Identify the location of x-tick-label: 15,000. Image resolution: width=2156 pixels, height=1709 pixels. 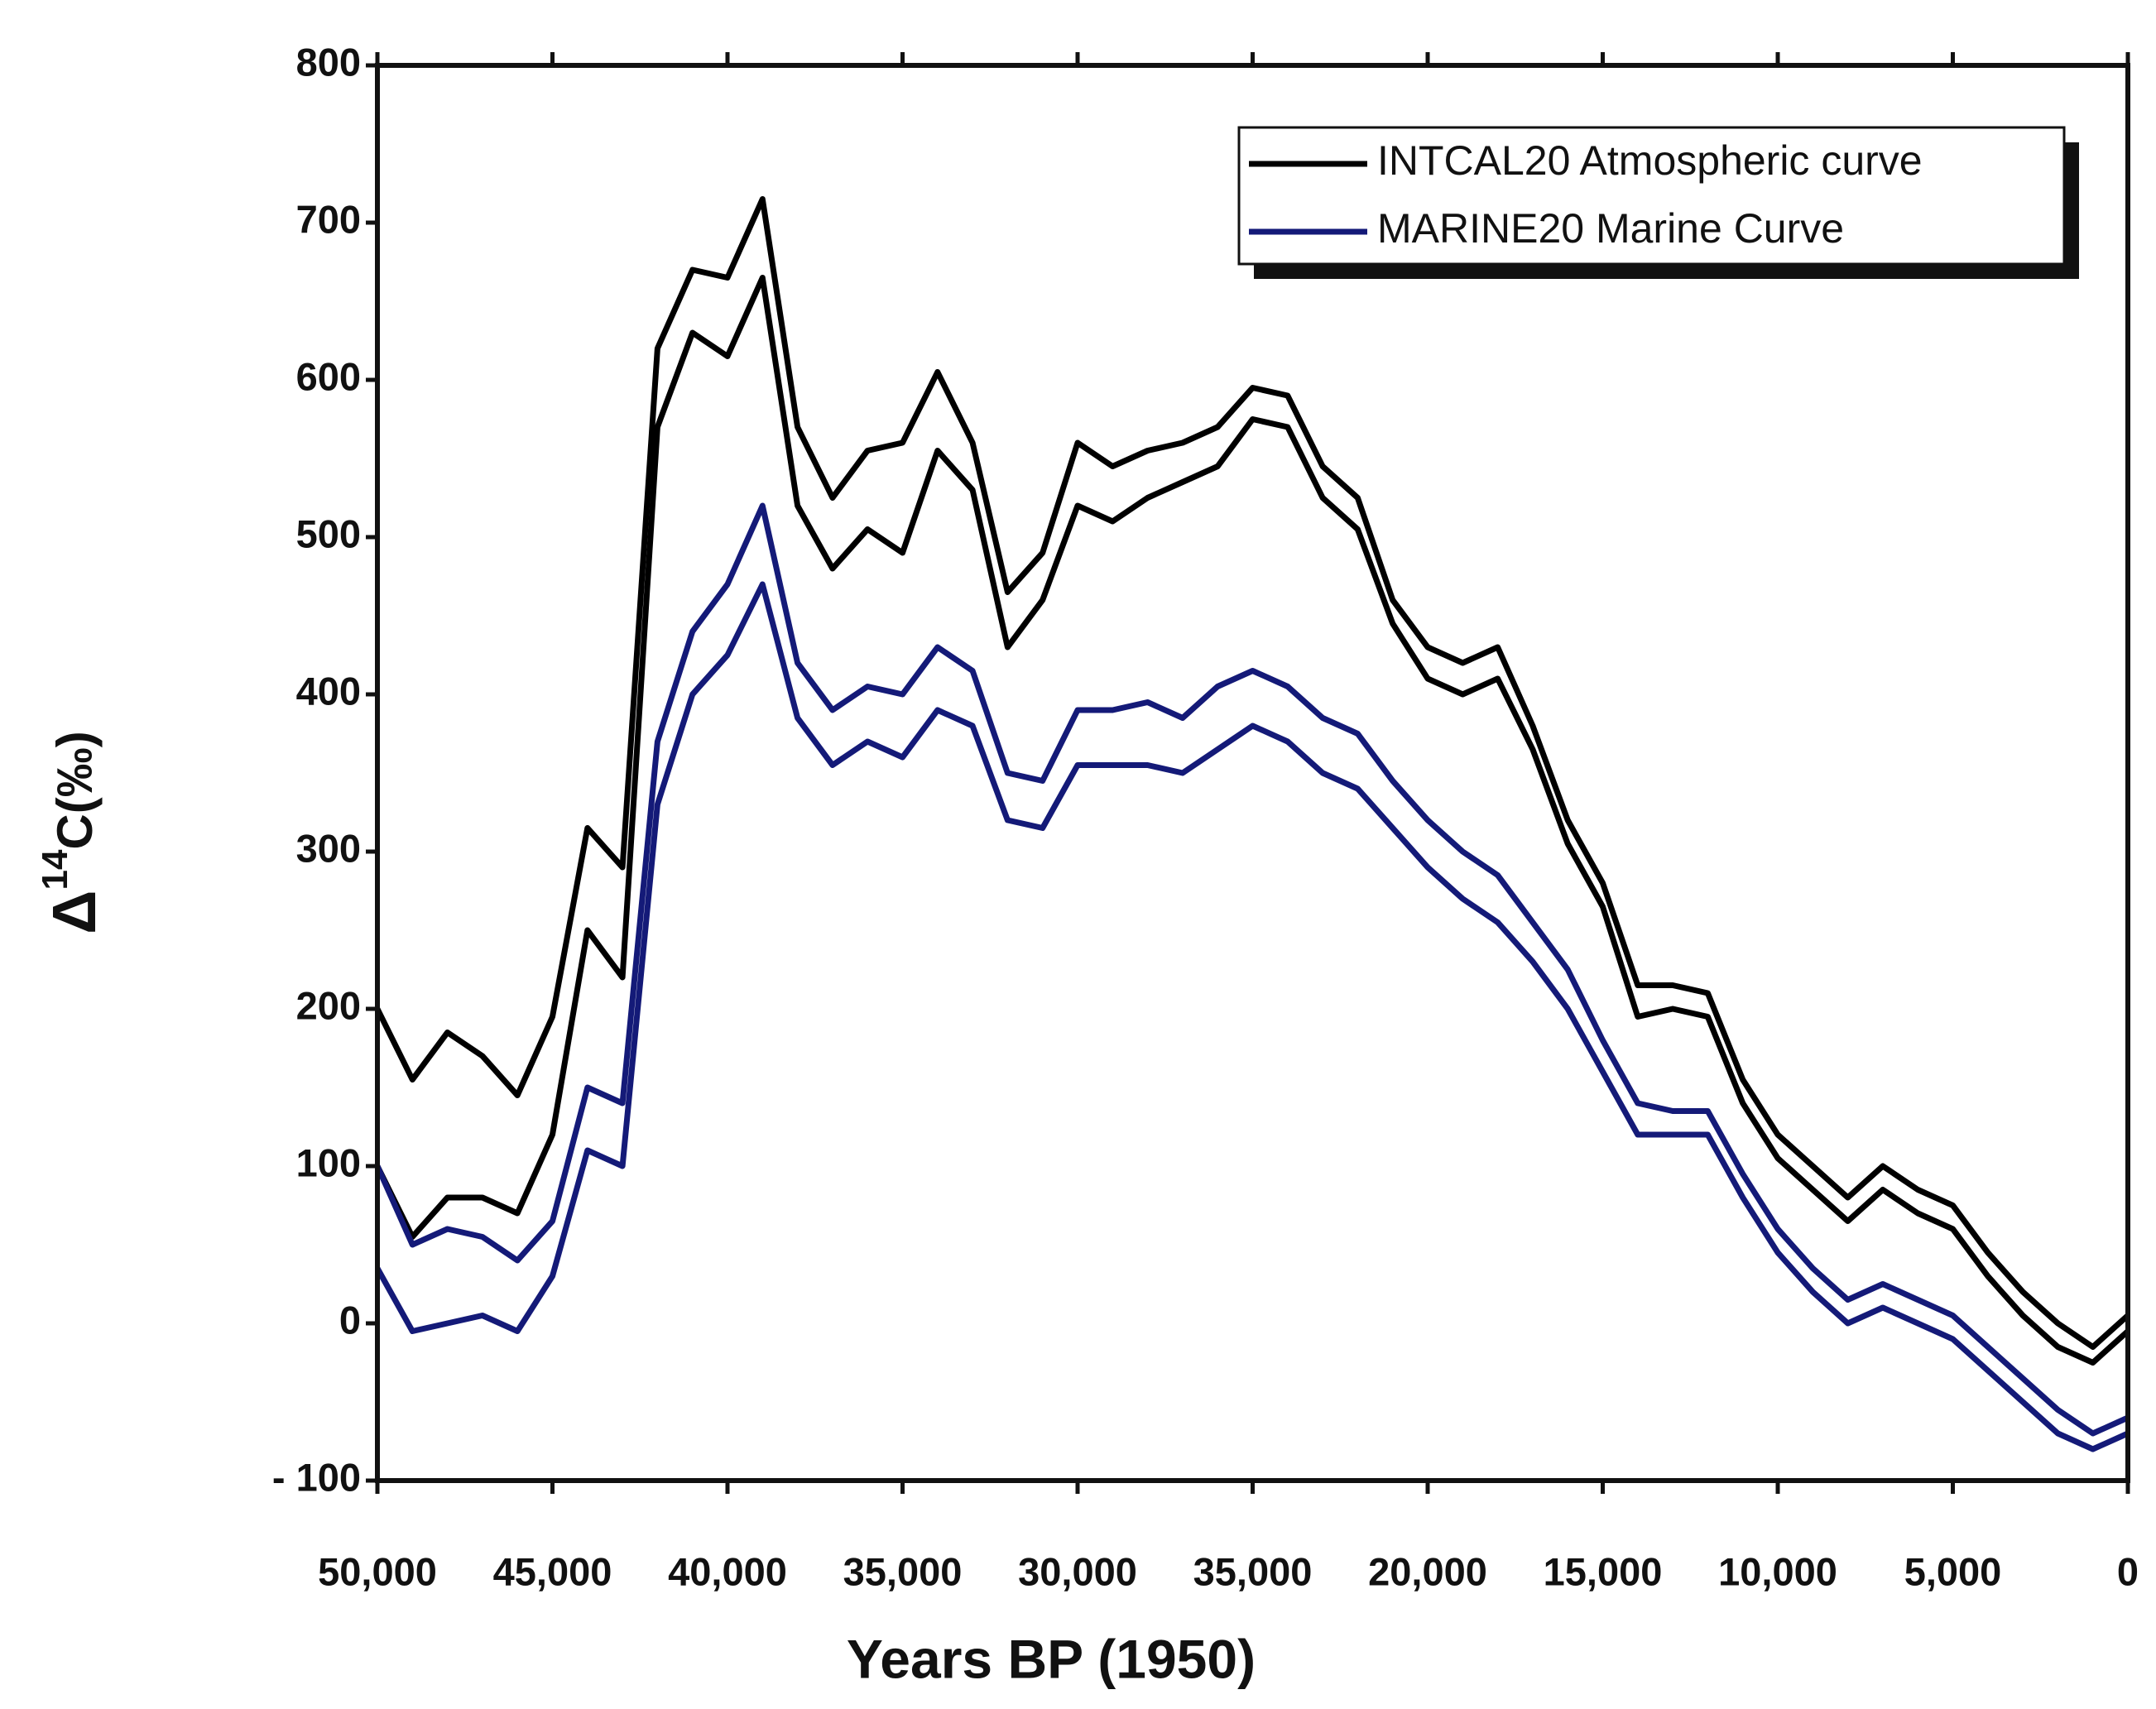
(1603, 1571).